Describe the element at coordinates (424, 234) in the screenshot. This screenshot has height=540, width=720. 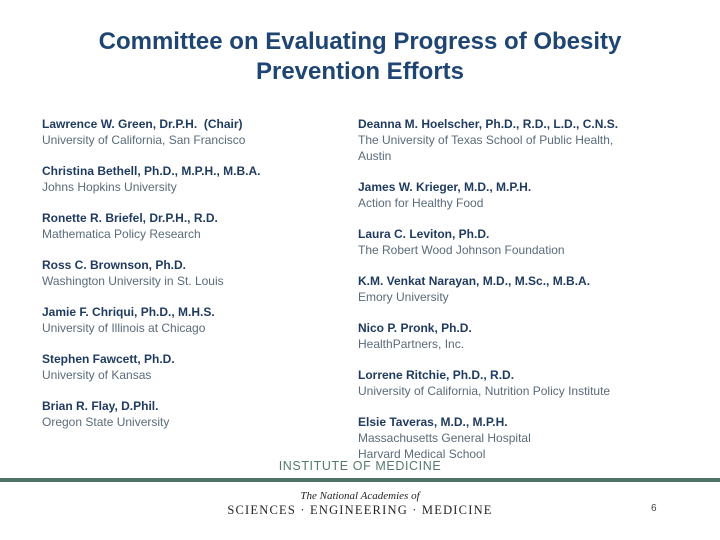
I see `member-name: Laura C. Leviton, Ph.D.` at that location.